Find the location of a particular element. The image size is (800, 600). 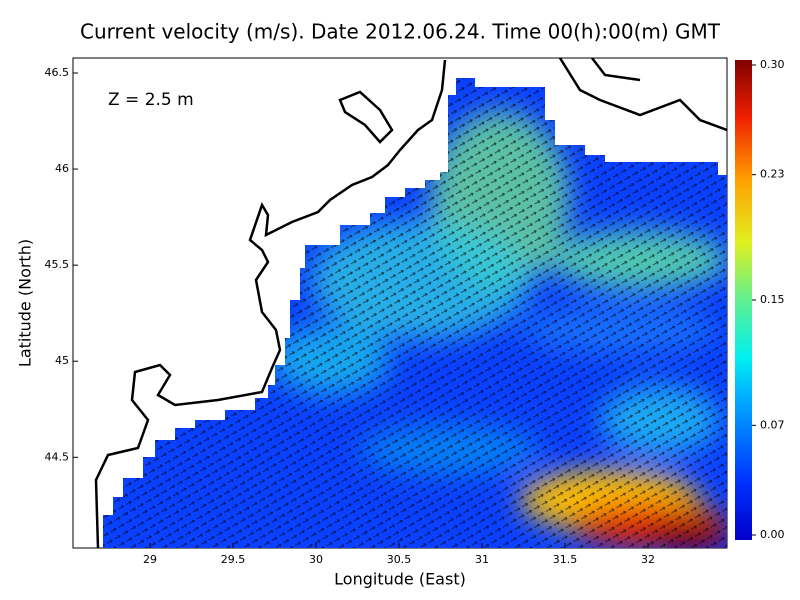

x-tick-label: 31.5 is located at coordinates (565, 559).